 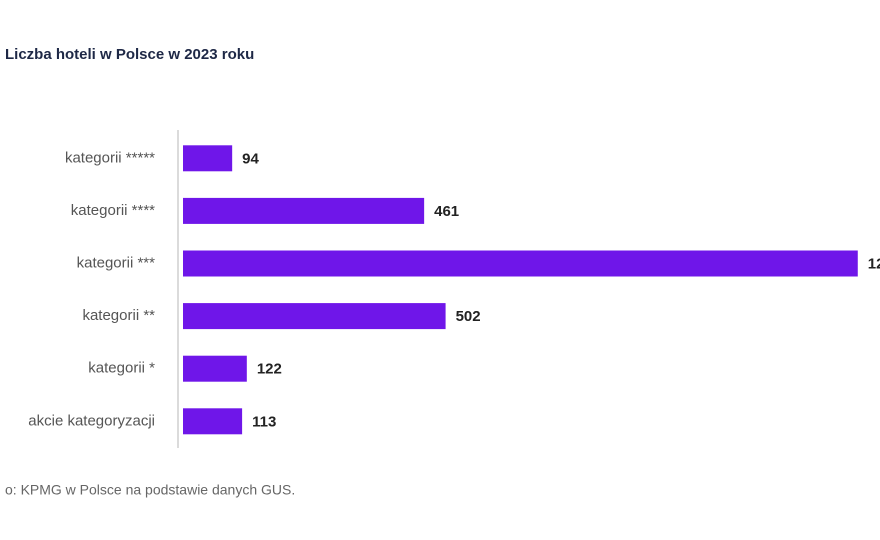 What do you see at coordinates (874, 263) in the screenshot?
I see `value-label: 1290` at bounding box center [874, 263].